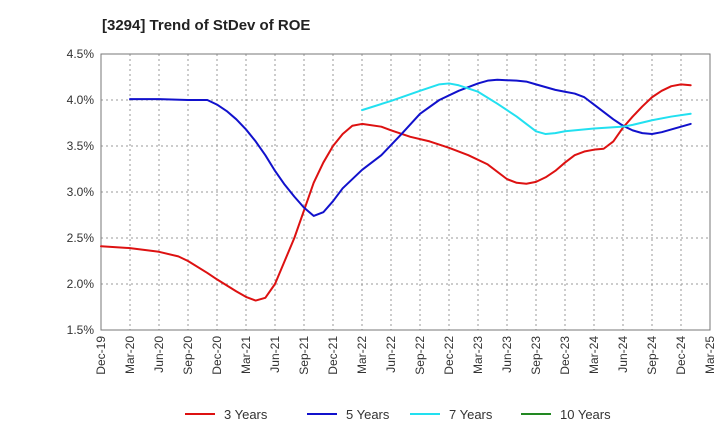  What do you see at coordinates (449, 355) in the screenshot?
I see `x-tick-label: Dec-22` at bounding box center [449, 355].